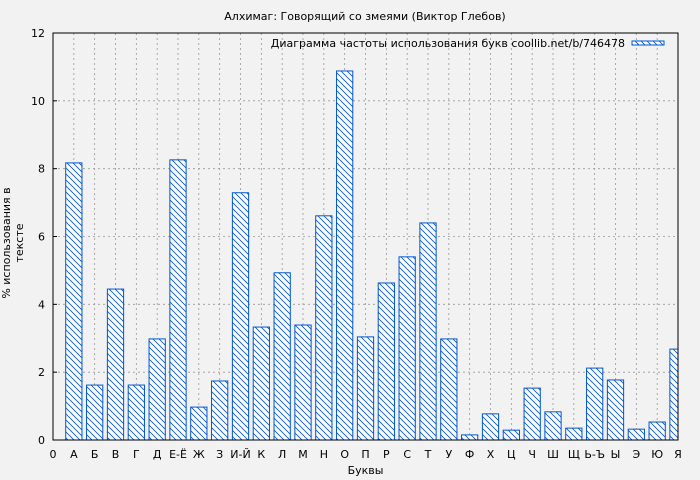  Describe the element at coordinates (448, 454) in the screenshot. I see `x-tick-label: У` at that location.